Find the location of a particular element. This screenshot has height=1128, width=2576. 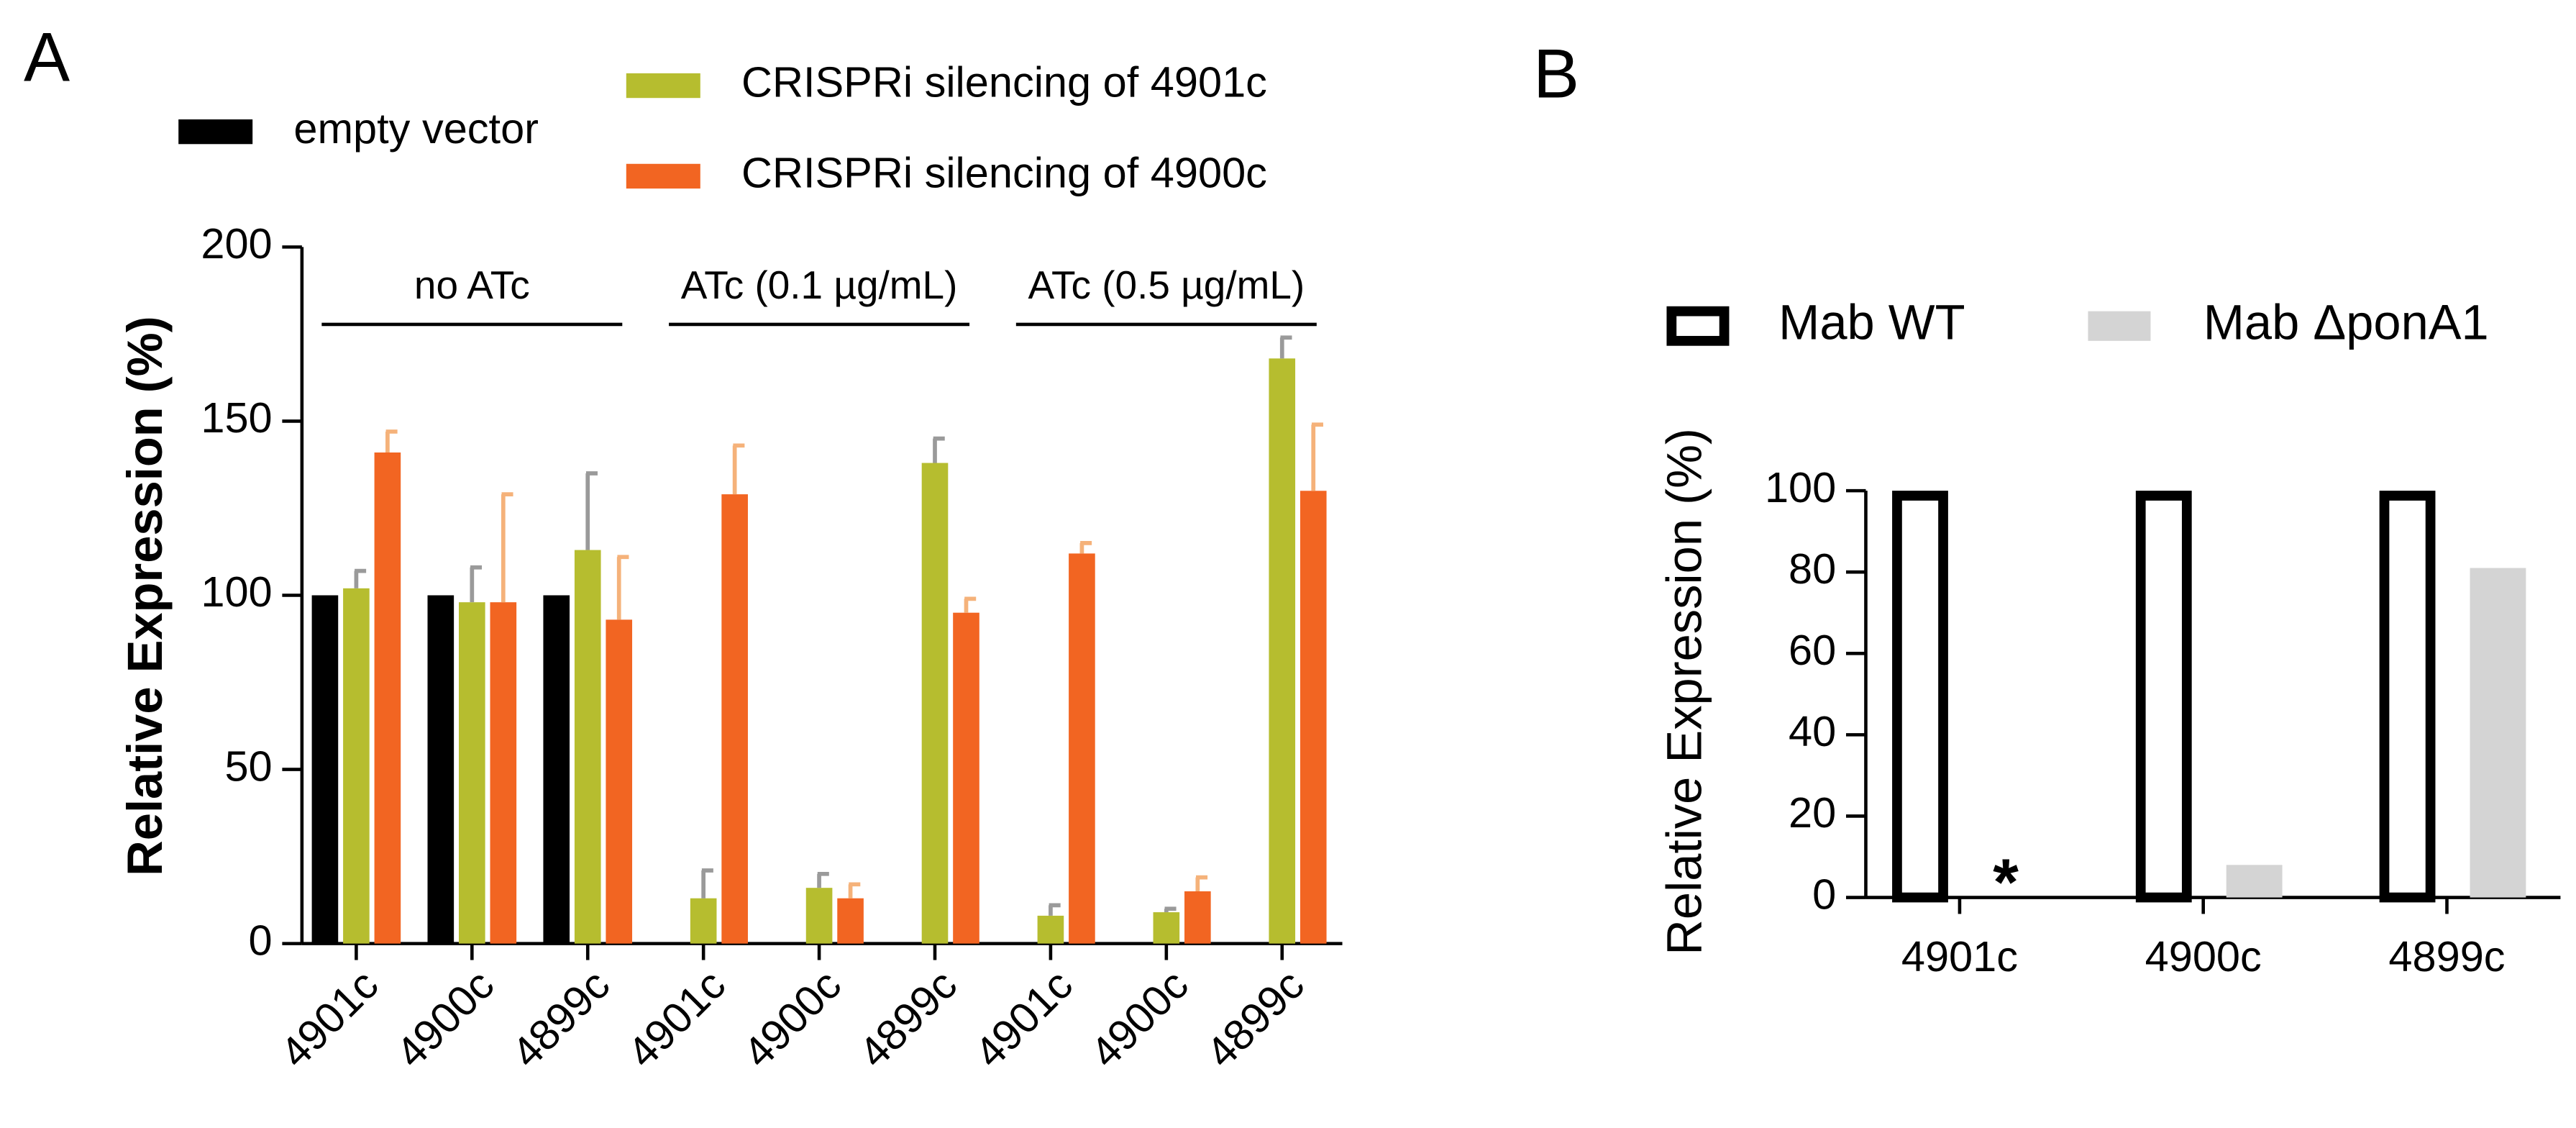

y-tick-label: 20 is located at coordinates (1812, 812).